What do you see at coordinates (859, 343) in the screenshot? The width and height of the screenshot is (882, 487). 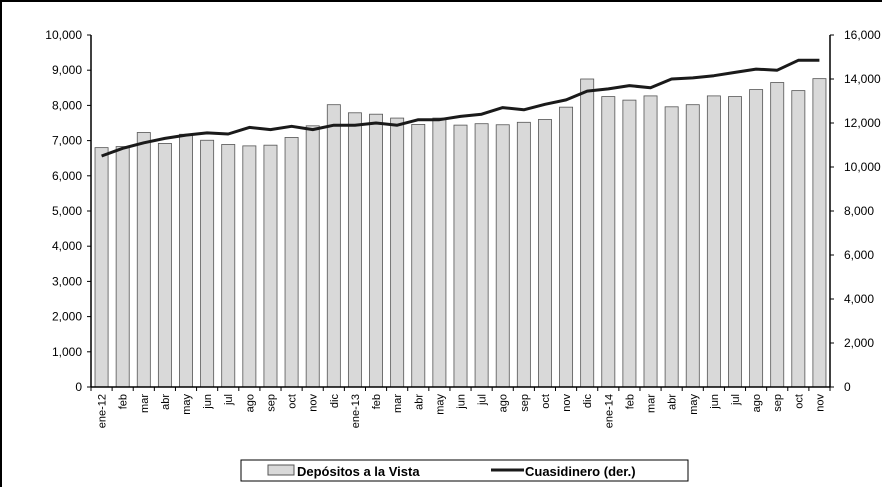 I see `y-right-tick-label: 2,000` at bounding box center [859, 343].